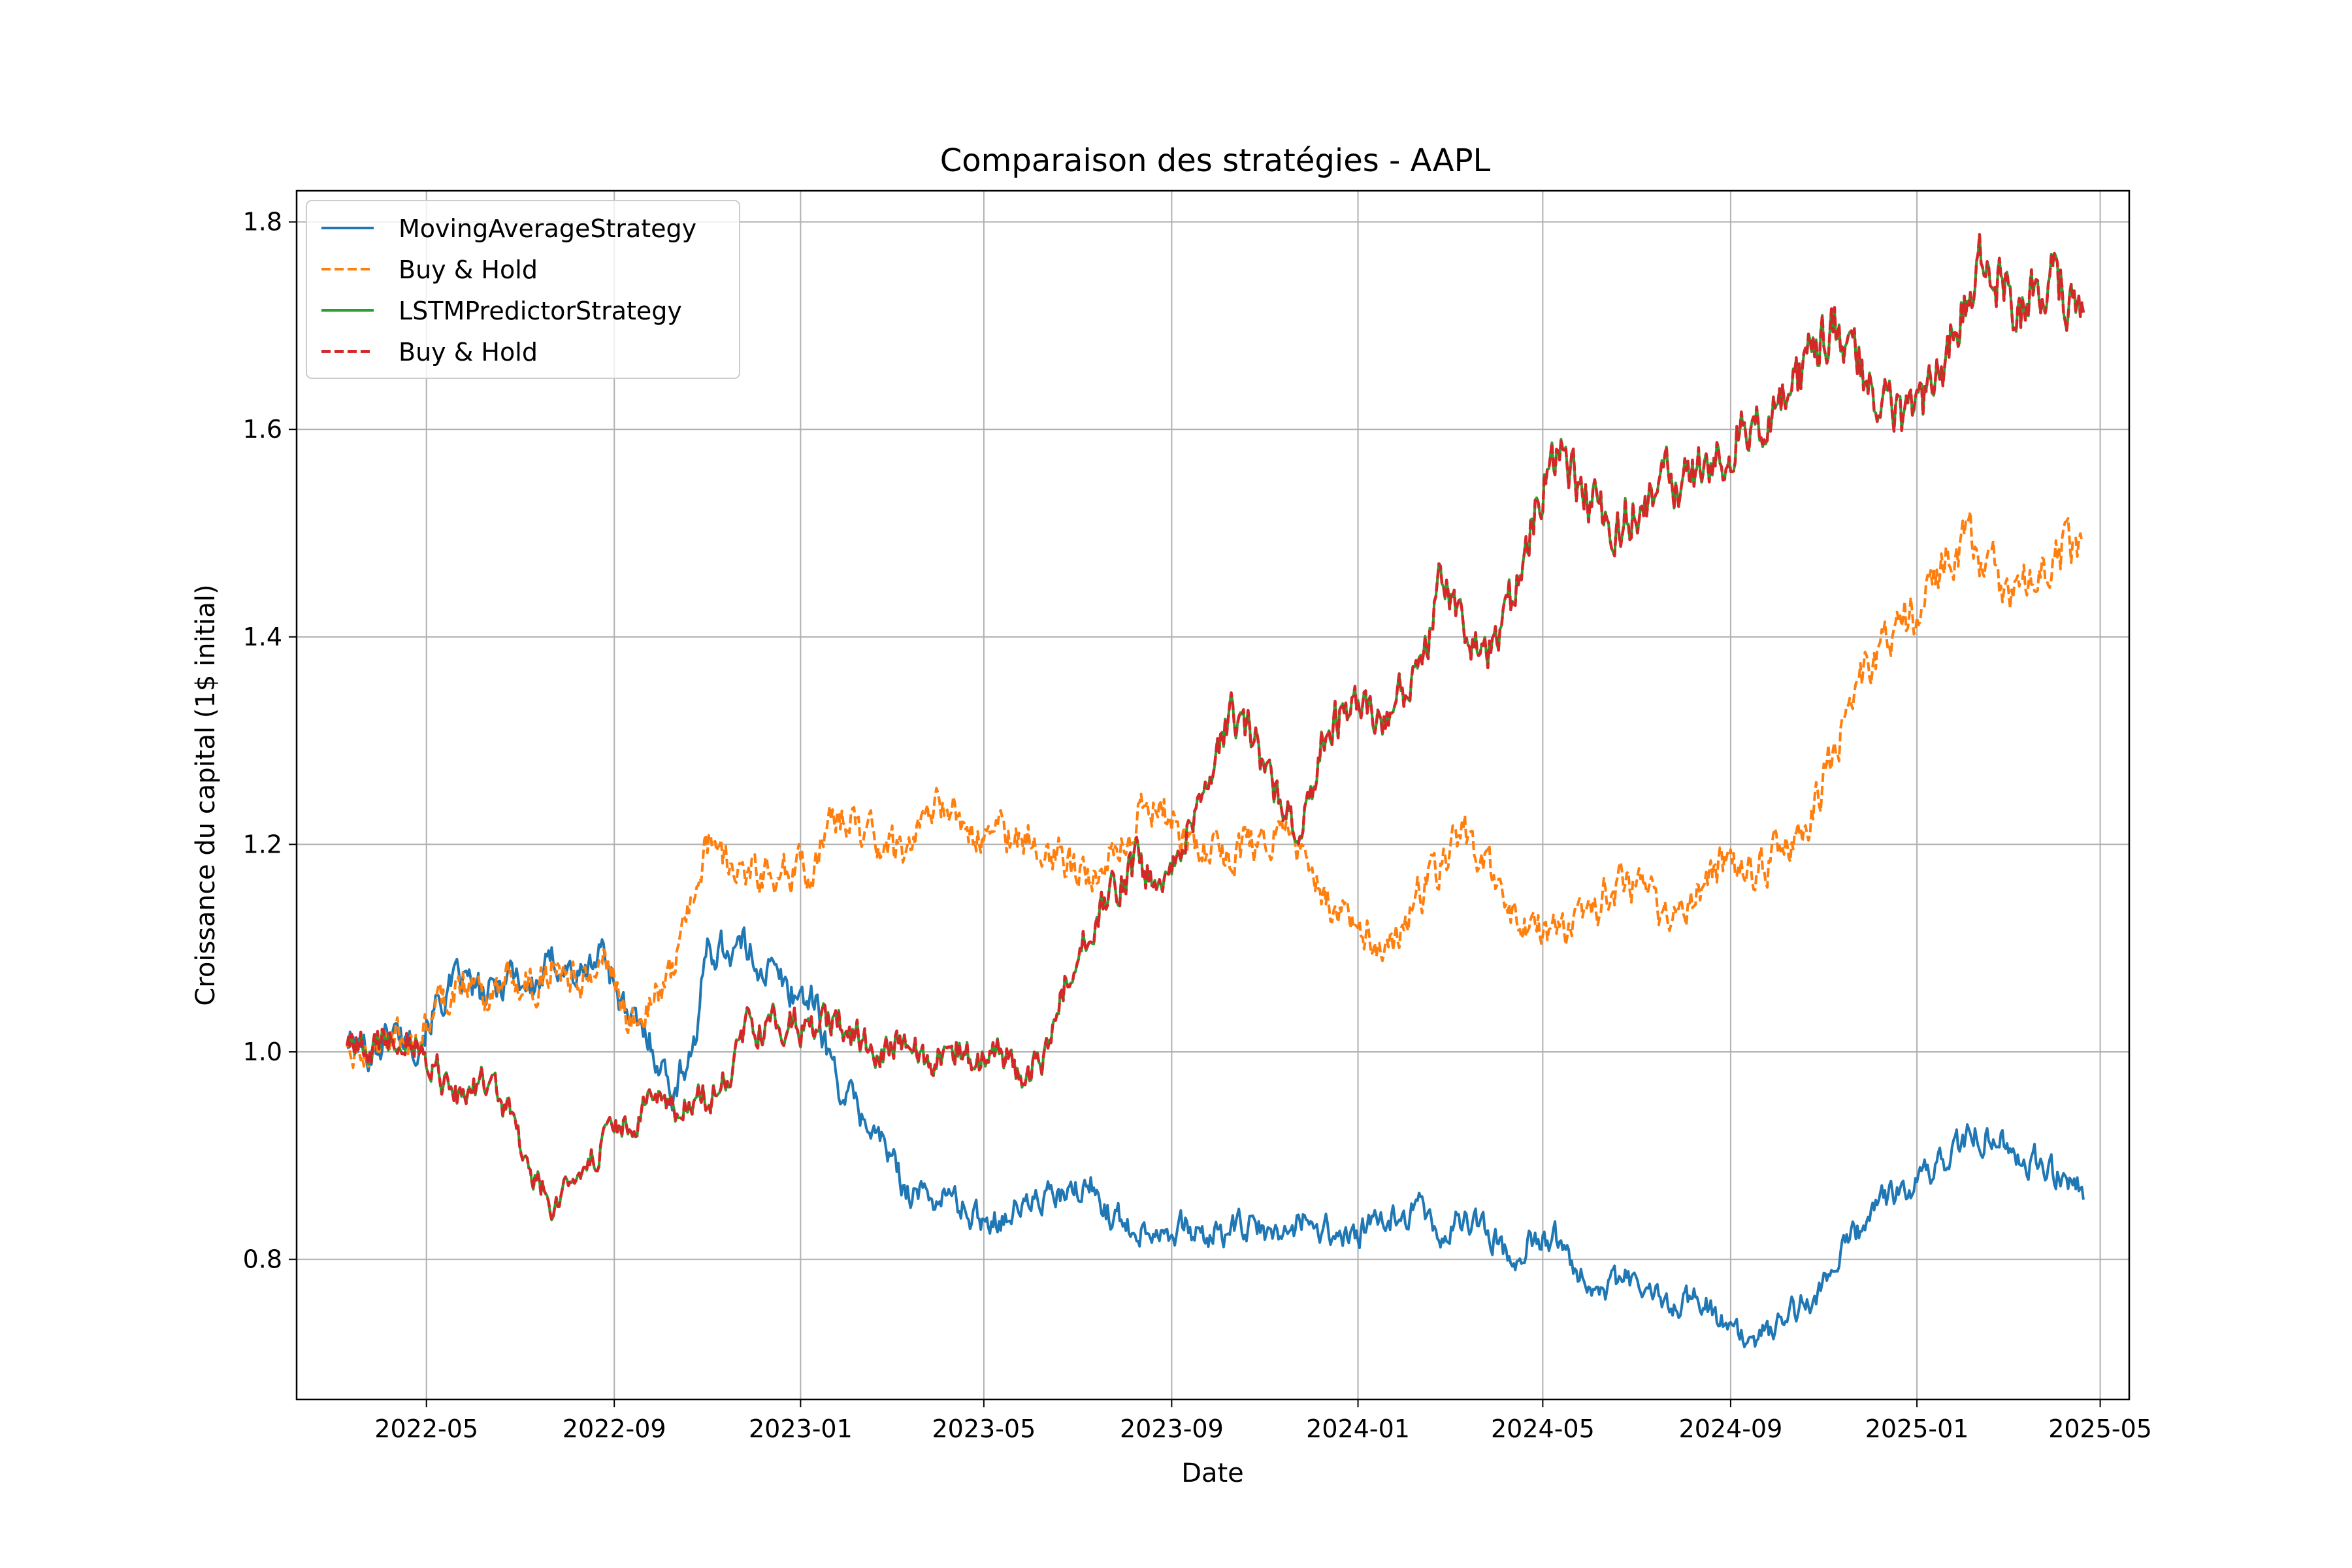 This screenshot has width=2352, height=1568. Describe the element at coordinates (262, 429) in the screenshot. I see `y-tick-label: 1.6` at that location.